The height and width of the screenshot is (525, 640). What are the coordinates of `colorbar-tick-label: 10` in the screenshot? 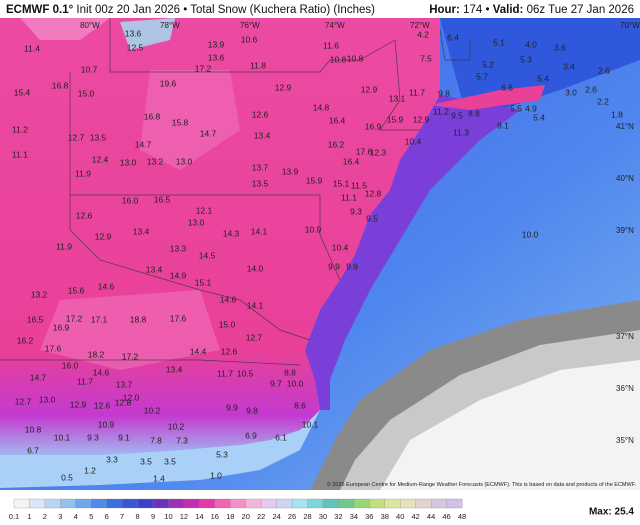 It's located at (168, 516).